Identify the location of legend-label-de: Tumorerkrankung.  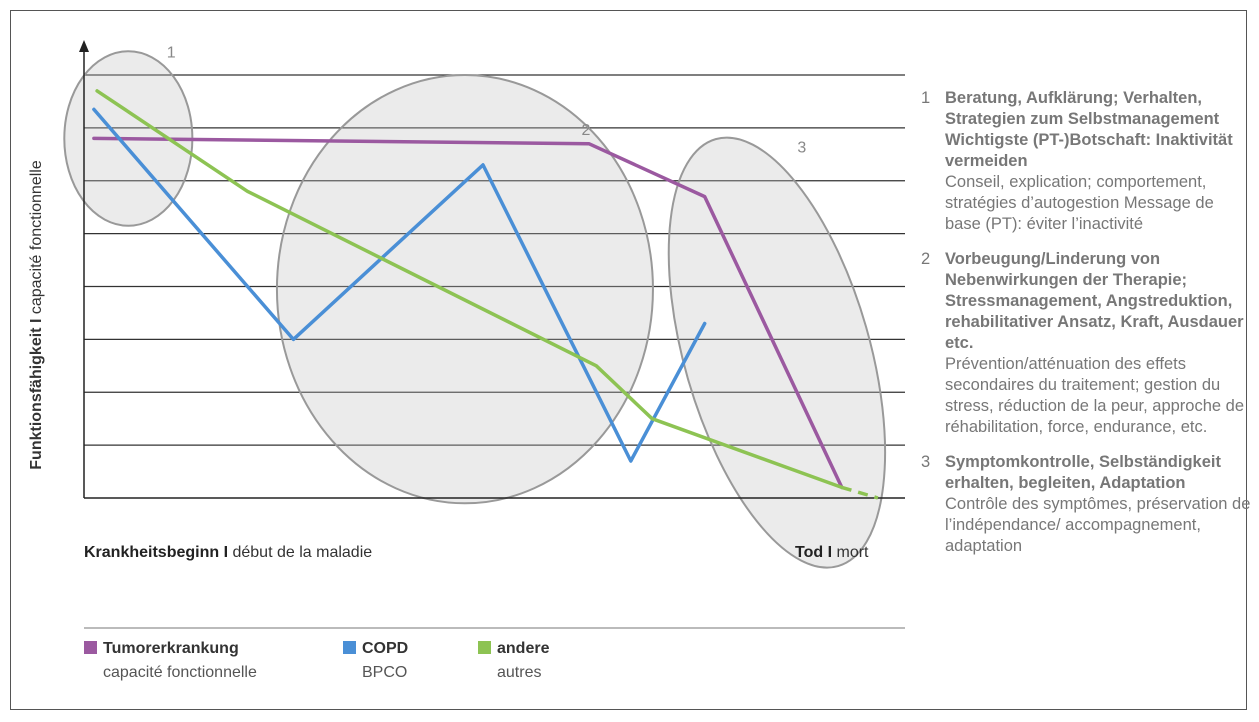
(171, 648).